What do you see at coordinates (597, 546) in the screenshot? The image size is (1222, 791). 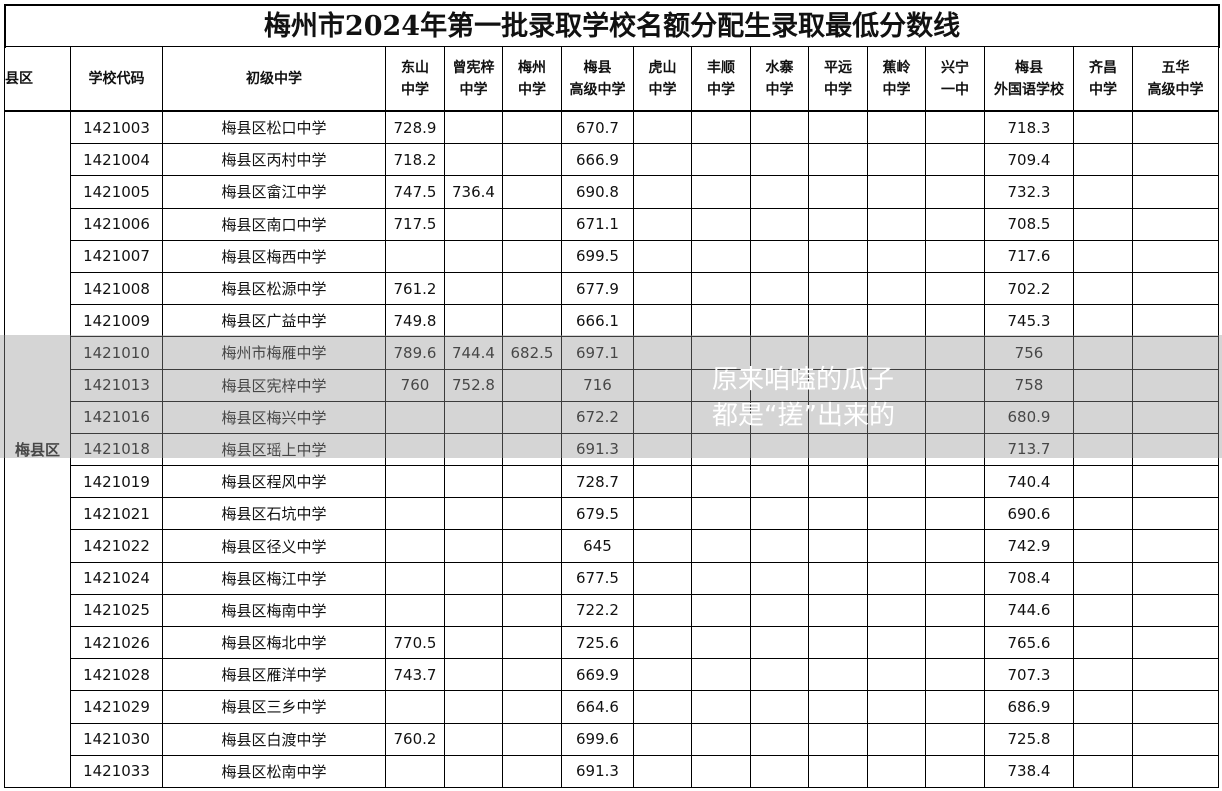 I see `score-cell: 645` at bounding box center [597, 546].